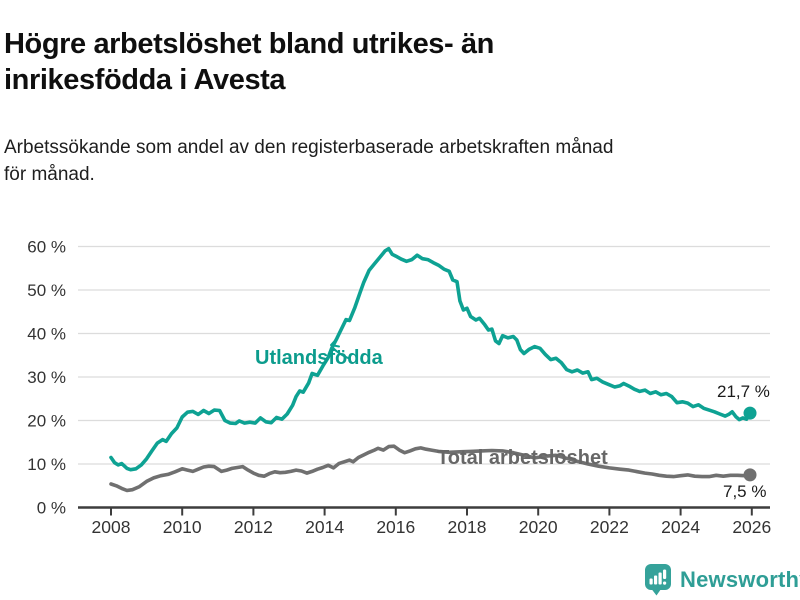 The height and width of the screenshot is (600, 800). Describe the element at coordinates (46, 290) in the screenshot. I see `svg-text: 50 %` at that location.